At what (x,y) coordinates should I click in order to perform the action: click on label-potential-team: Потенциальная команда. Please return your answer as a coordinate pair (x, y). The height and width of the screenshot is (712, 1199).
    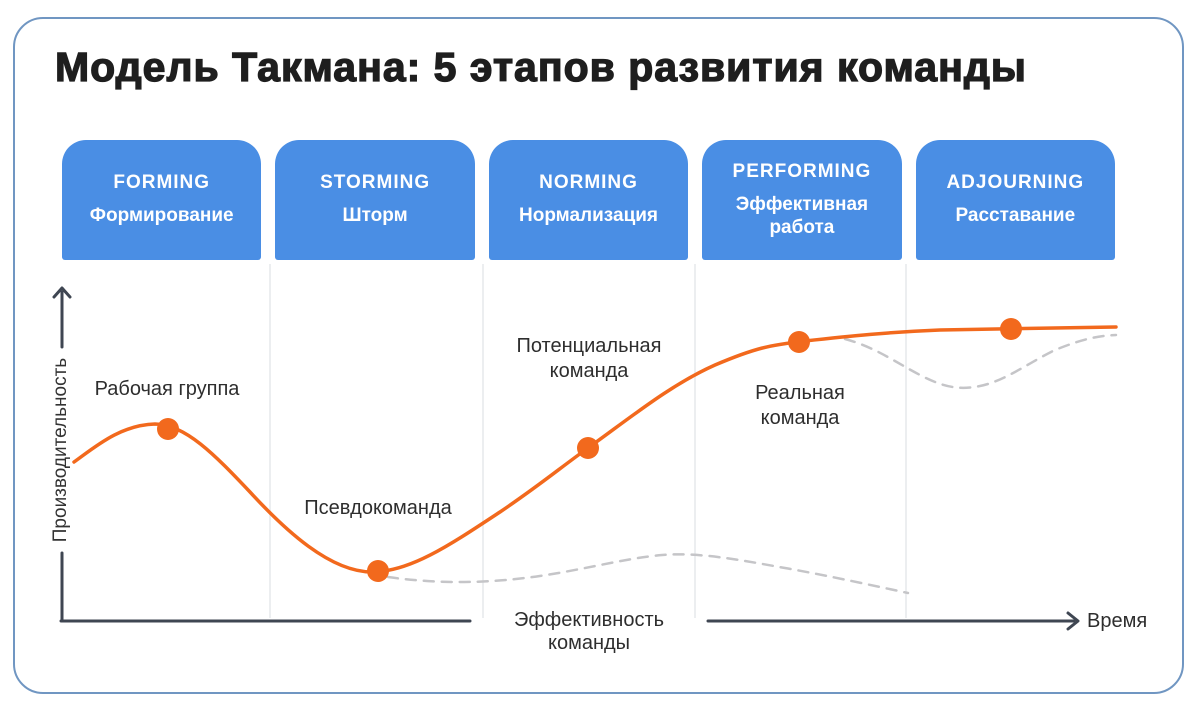
    Looking at the image, I should click on (589, 358).